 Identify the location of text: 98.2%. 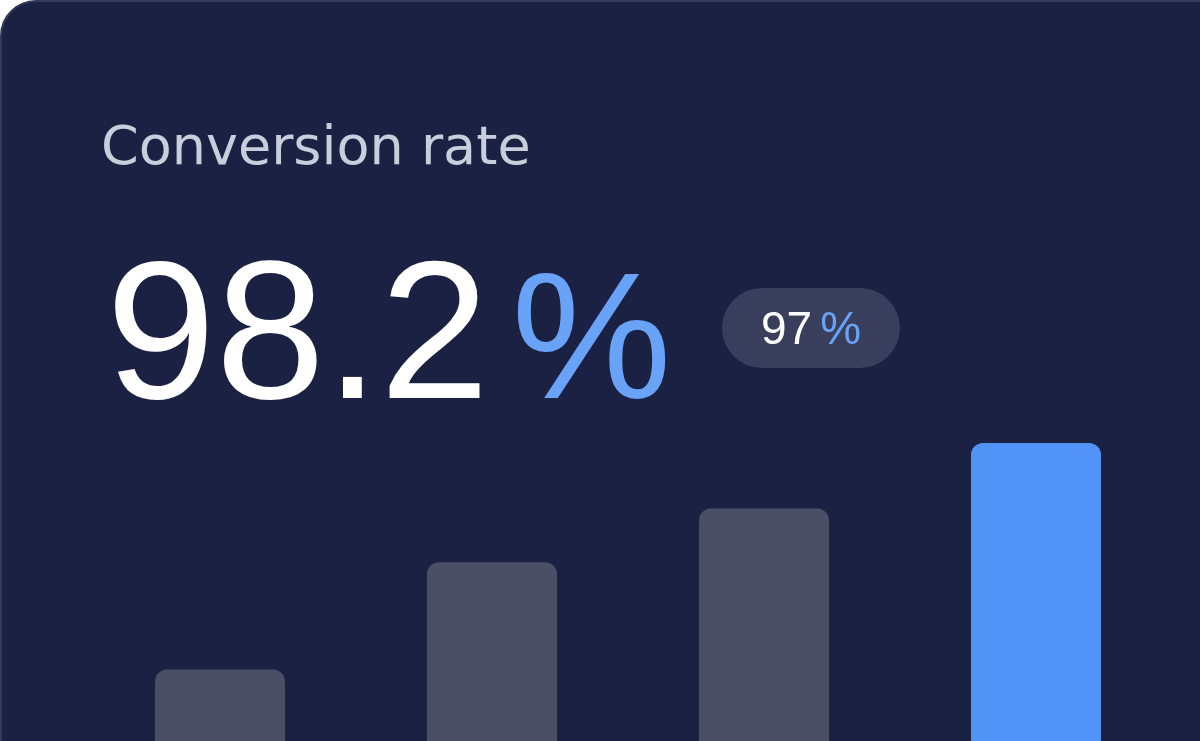
(389, 330).